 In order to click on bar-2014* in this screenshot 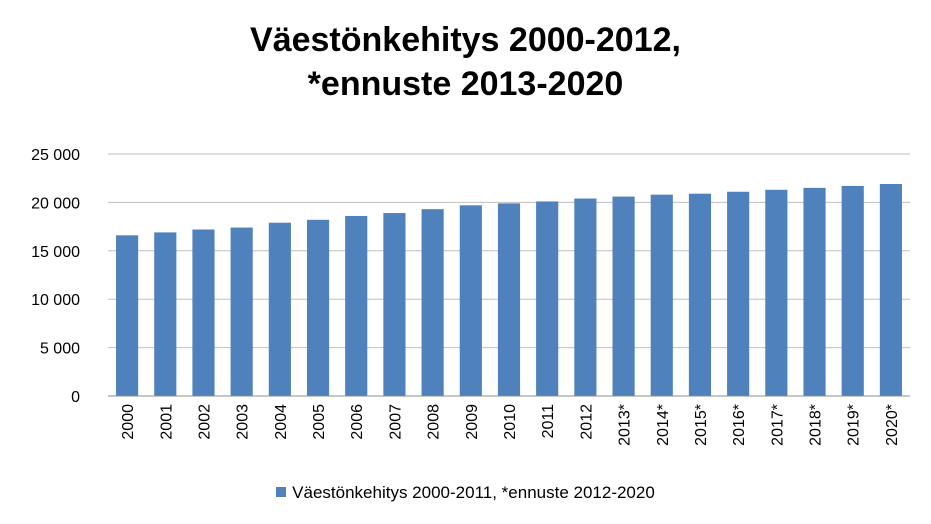, I will do `click(661, 295)`.